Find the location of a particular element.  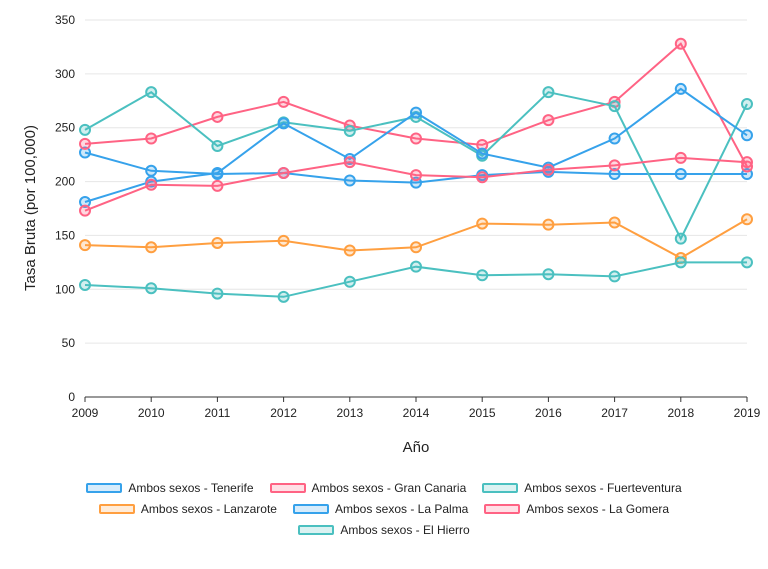

legend-item: Ambos sexos - Gran Canaria is located at coordinates (367, 488).